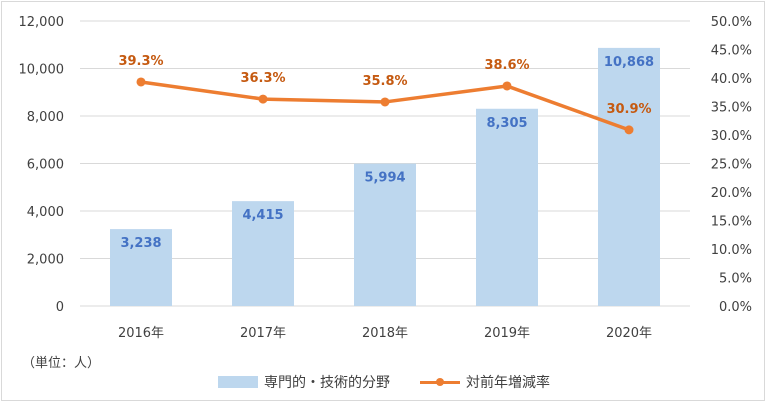 The image size is (768, 404). I want to click on left-tick-label: 2,000, so click(45, 260).